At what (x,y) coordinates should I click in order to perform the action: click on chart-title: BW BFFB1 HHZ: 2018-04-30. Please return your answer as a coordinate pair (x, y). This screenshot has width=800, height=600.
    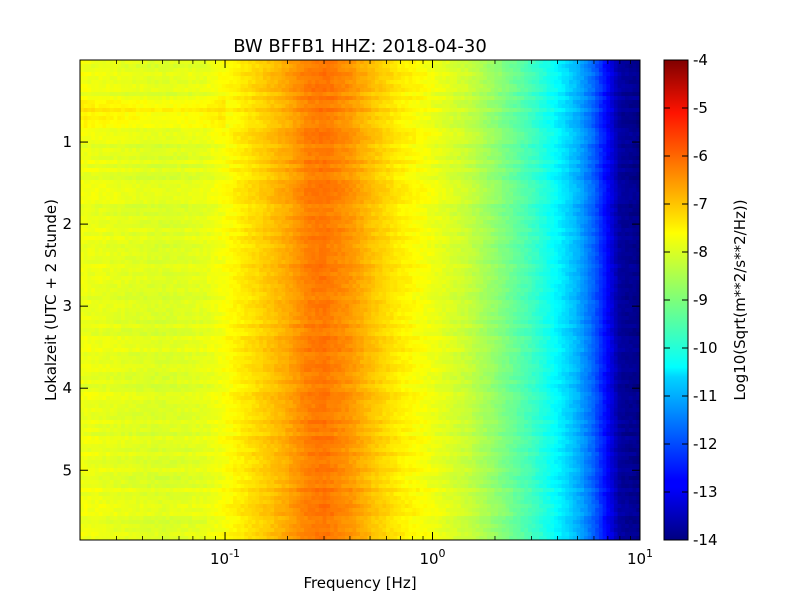
    Looking at the image, I should click on (360, 46).